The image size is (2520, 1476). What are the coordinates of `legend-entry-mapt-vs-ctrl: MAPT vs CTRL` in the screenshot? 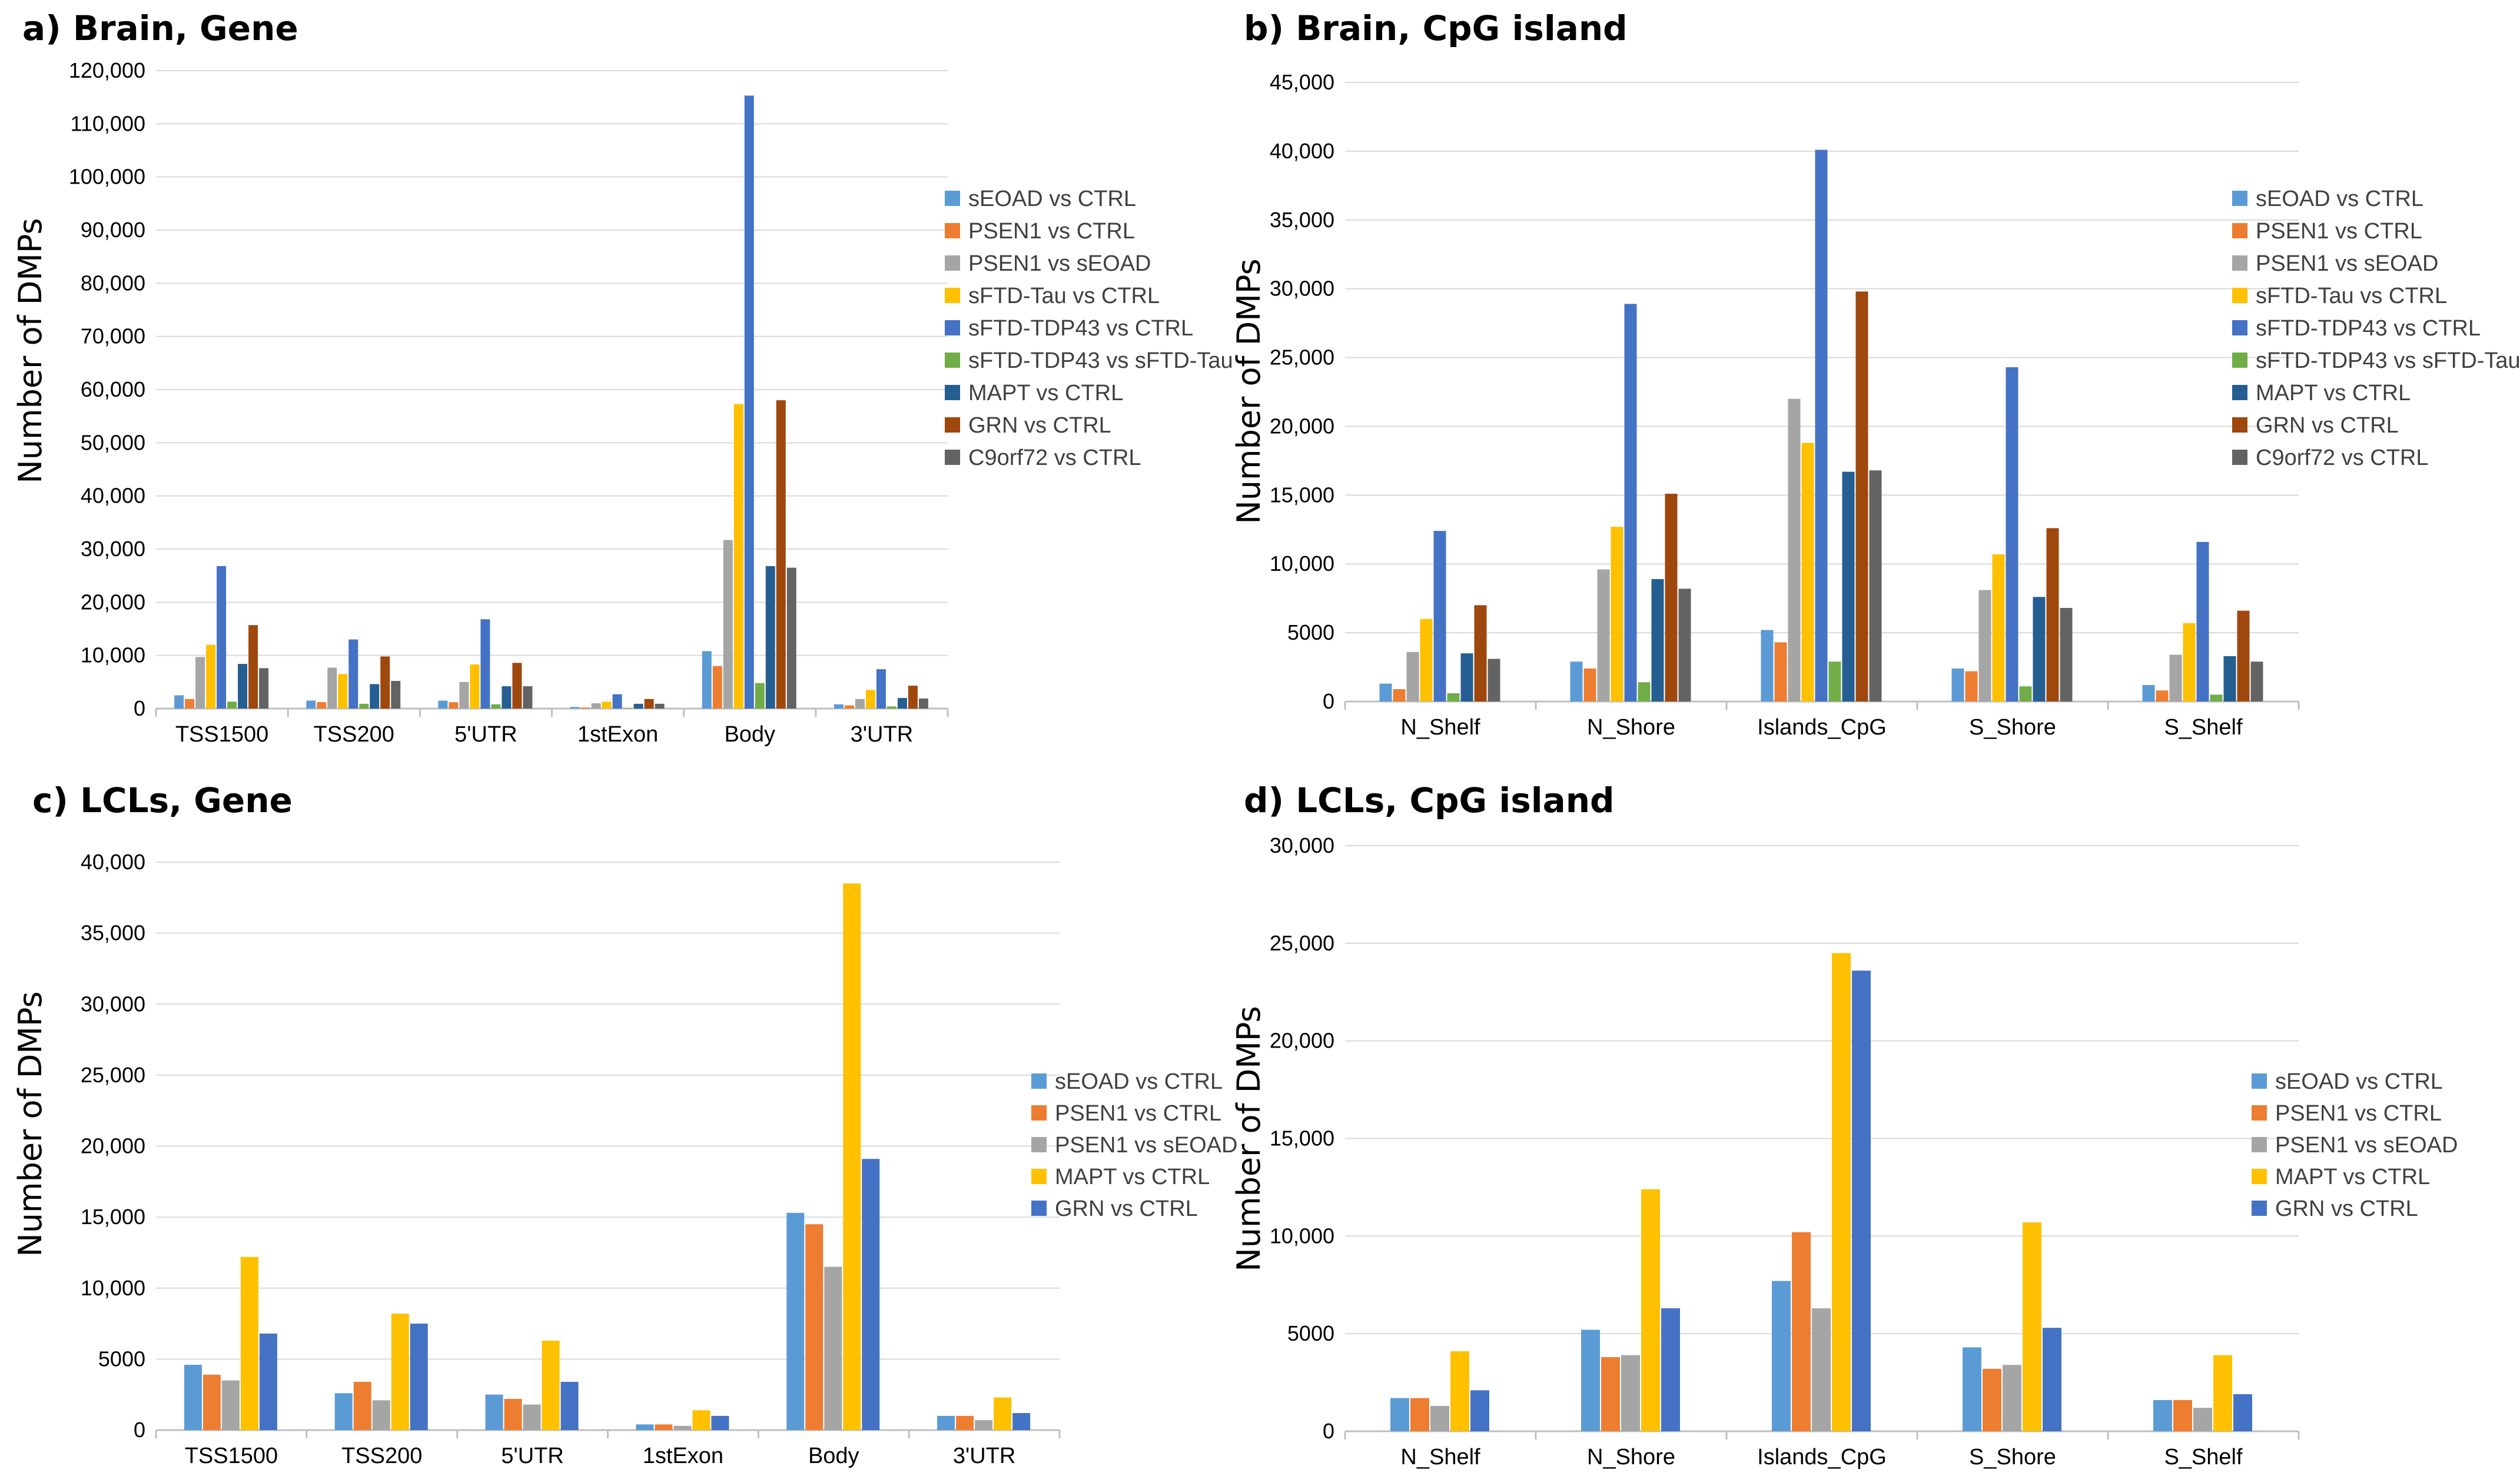 It's located at (2333, 393).